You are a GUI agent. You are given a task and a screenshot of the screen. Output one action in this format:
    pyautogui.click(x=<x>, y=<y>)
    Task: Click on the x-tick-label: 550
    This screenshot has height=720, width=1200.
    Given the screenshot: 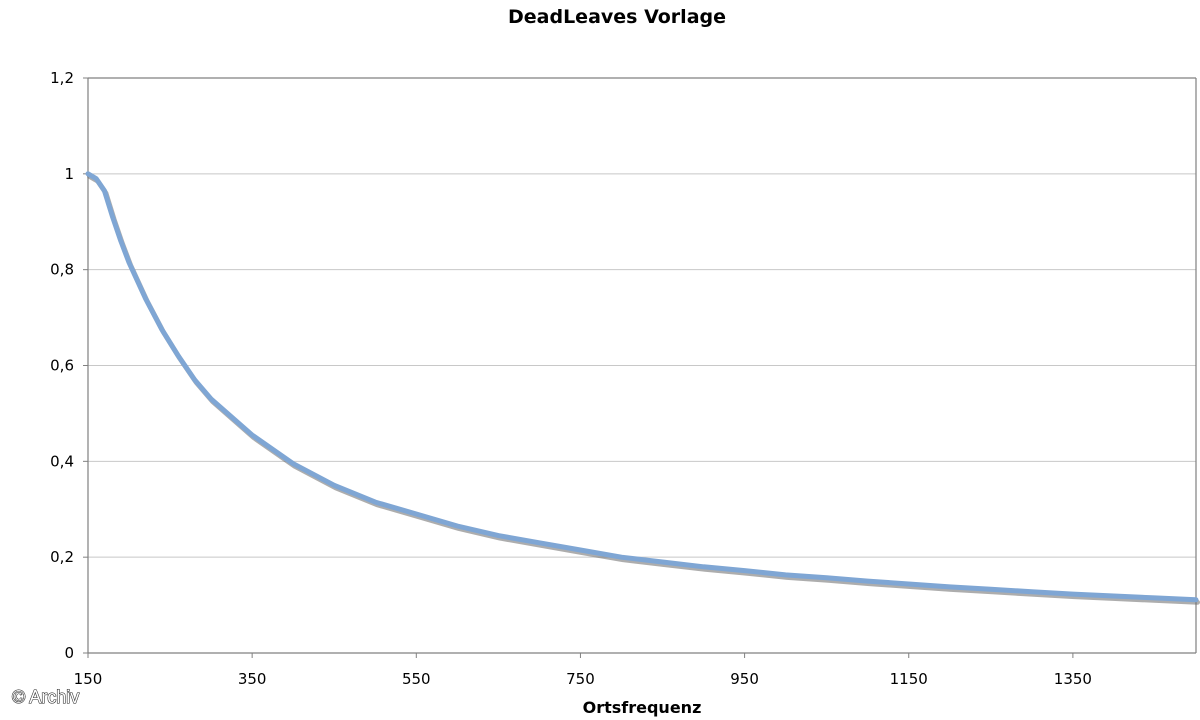 What is the action you would take?
    pyautogui.click(x=416, y=679)
    